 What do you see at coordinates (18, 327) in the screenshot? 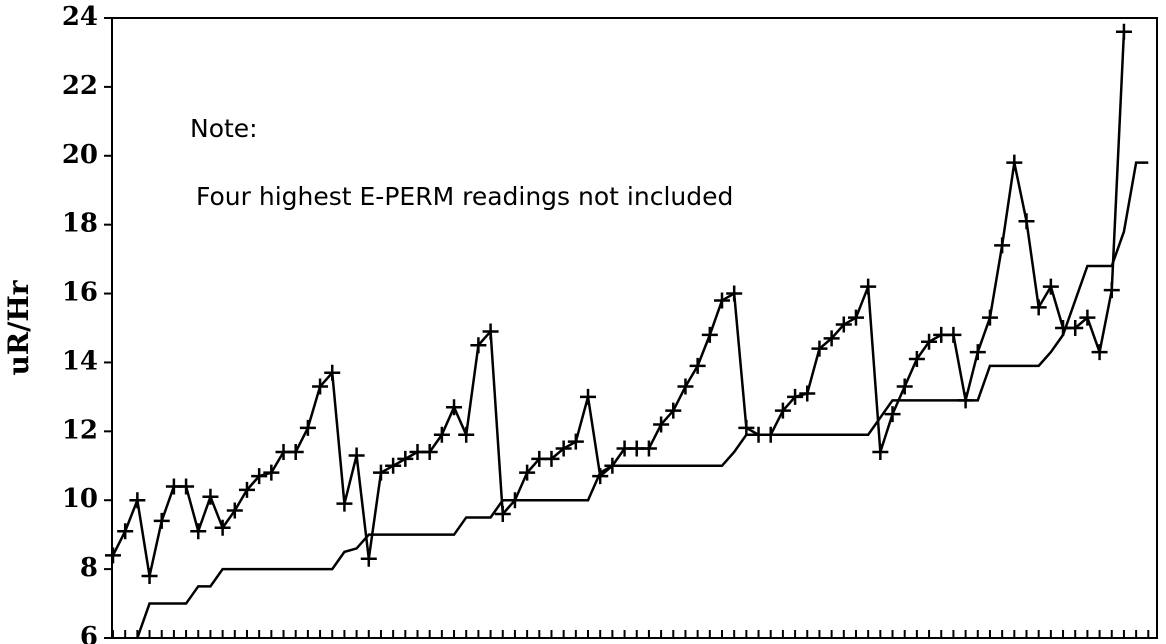
I see `y-axis-label: uR/Hr` at bounding box center [18, 327].